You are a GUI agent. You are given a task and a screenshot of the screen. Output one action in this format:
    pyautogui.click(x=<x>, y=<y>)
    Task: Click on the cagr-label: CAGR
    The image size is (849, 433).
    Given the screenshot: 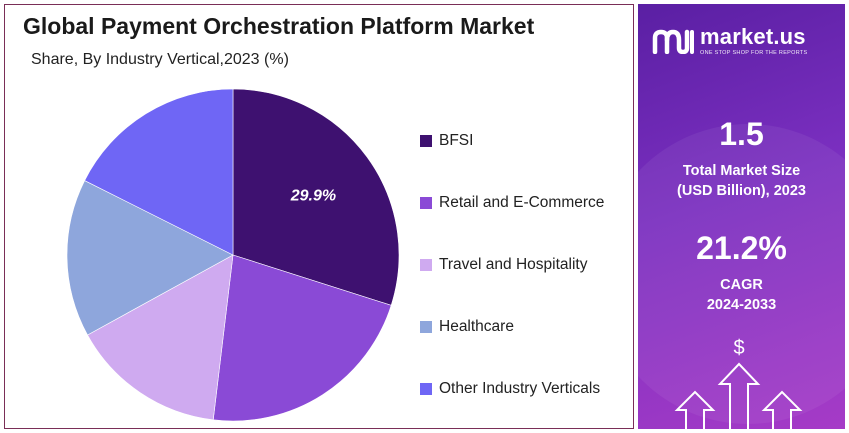 What is the action you would take?
    pyautogui.click(x=741, y=285)
    